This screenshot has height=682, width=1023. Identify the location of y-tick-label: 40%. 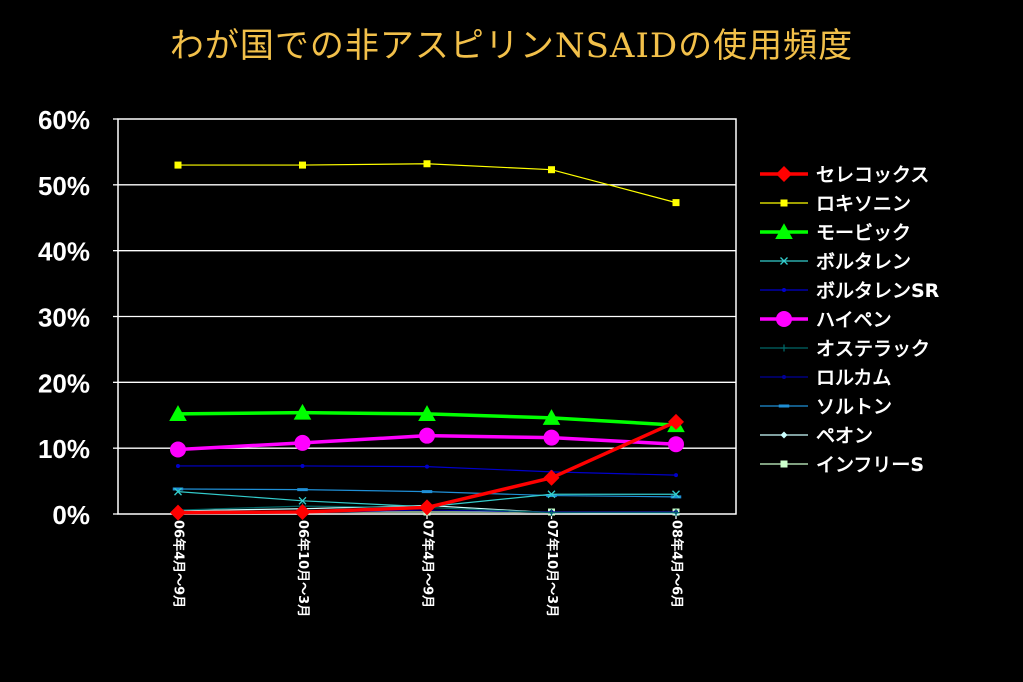
(64, 252).